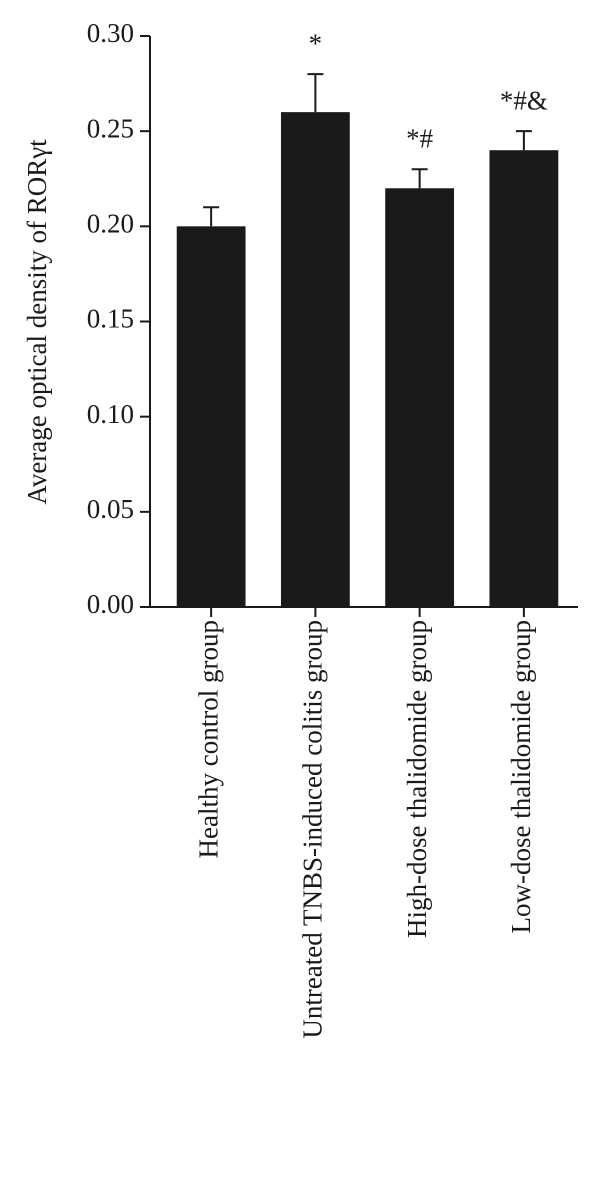 The image size is (600, 1202). What do you see at coordinates (110, 128) in the screenshot?
I see `y-tick-label: 0.25` at bounding box center [110, 128].